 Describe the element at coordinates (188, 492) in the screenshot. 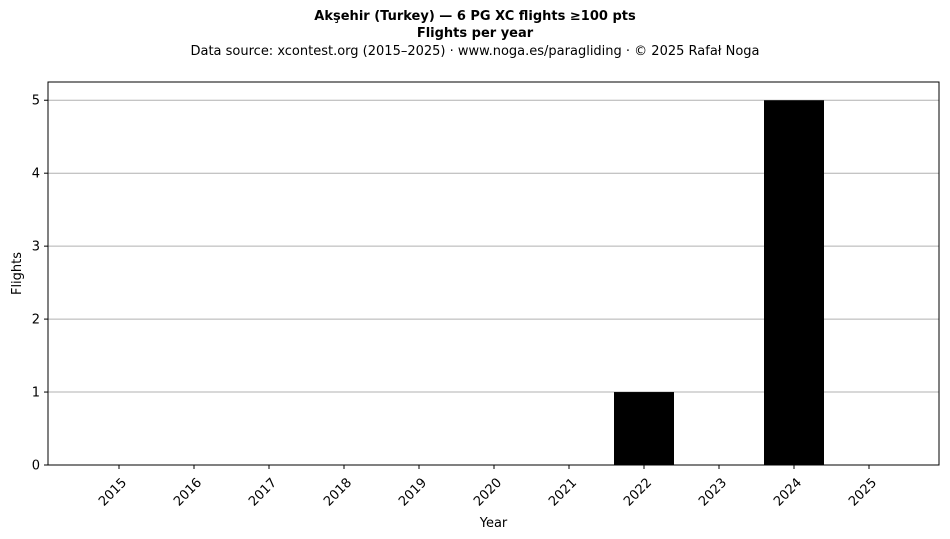

I see `x-tick-label: 2016` at that location.